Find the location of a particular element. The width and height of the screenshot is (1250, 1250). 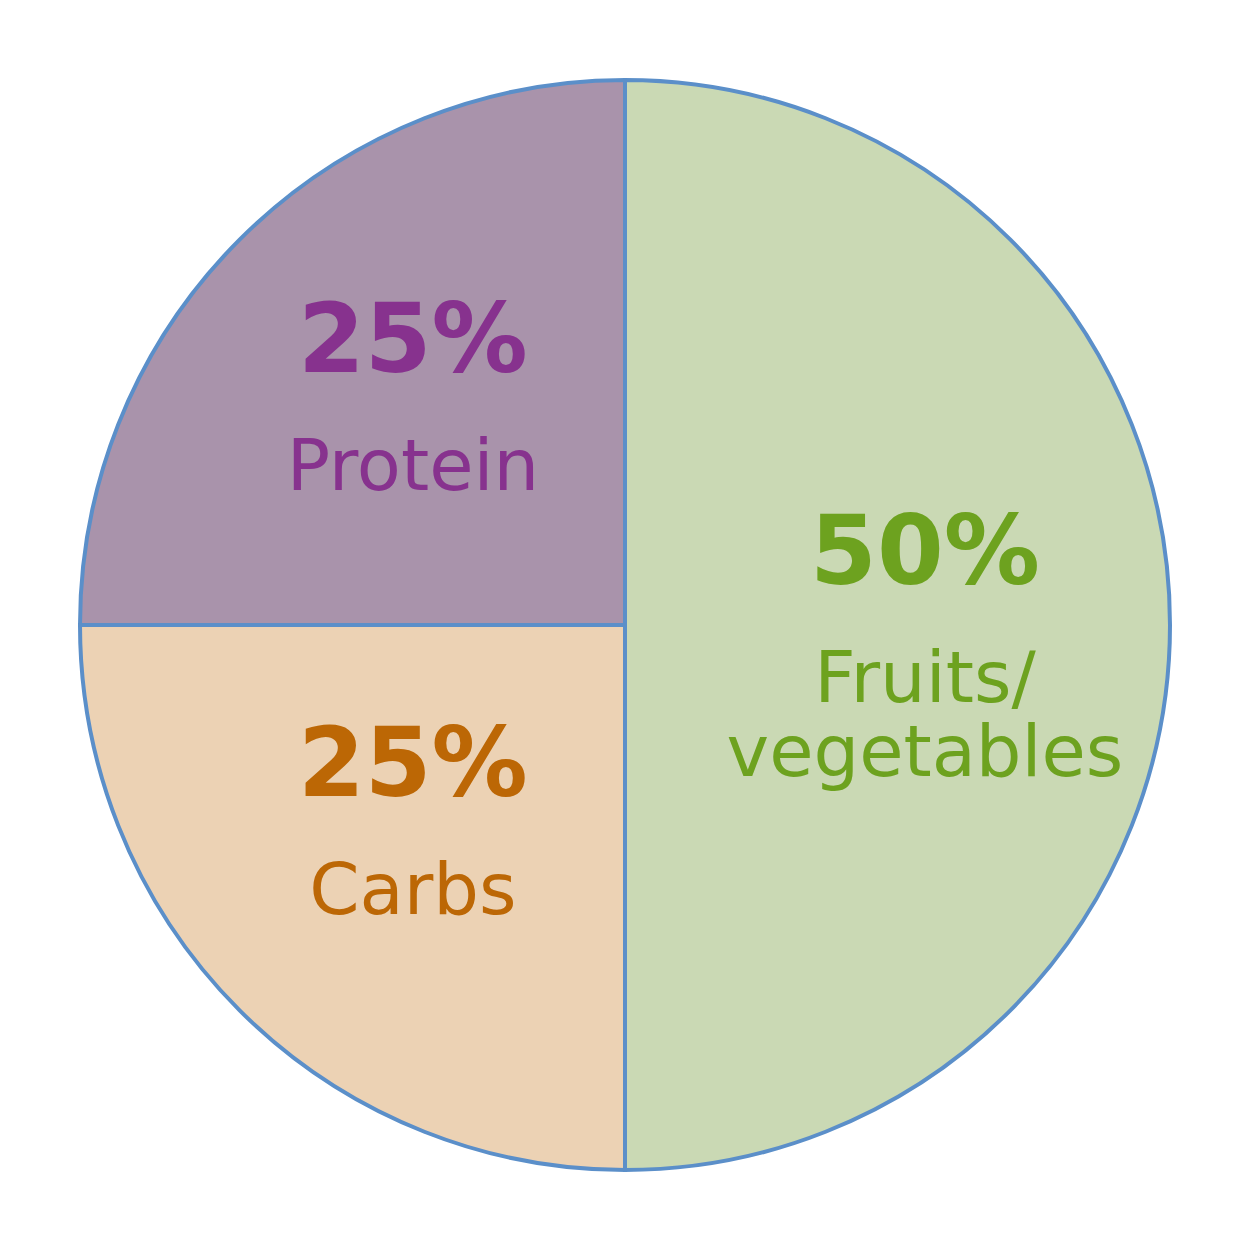

slice-label: Fruits/vegetables is located at coordinates (925, 714).